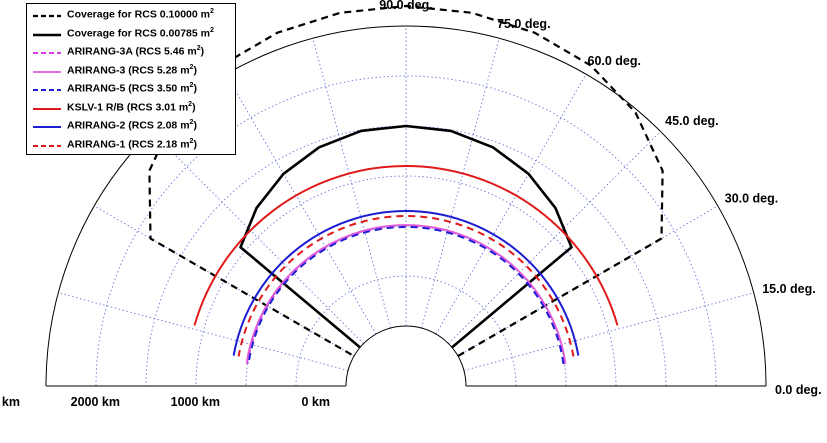 The image size is (827, 443). I want to click on legend-label-name: Coverage for RCS 0.00785 m, so click(138, 33).